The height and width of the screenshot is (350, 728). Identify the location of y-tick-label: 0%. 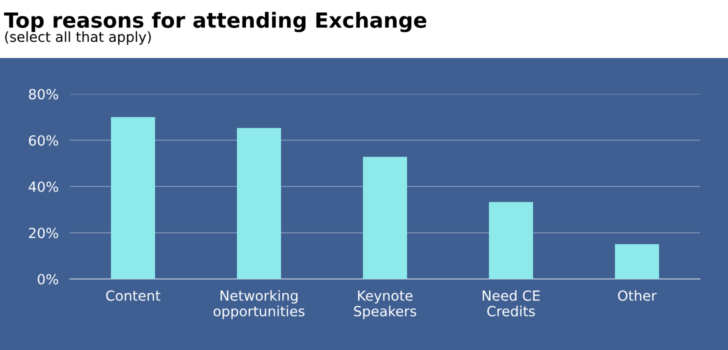
(48, 279).